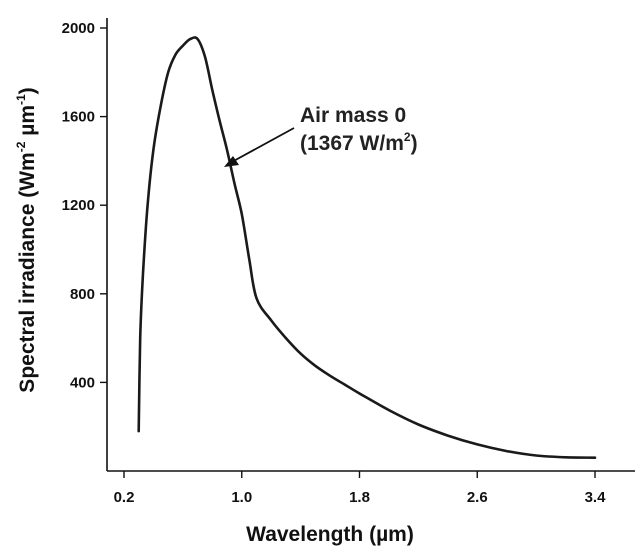 The height and width of the screenshot is (549, 638). What do you see at coordinates (262, 145) in the screenshot?
I see `annotation-arrow` at bounding box center [262, 145].